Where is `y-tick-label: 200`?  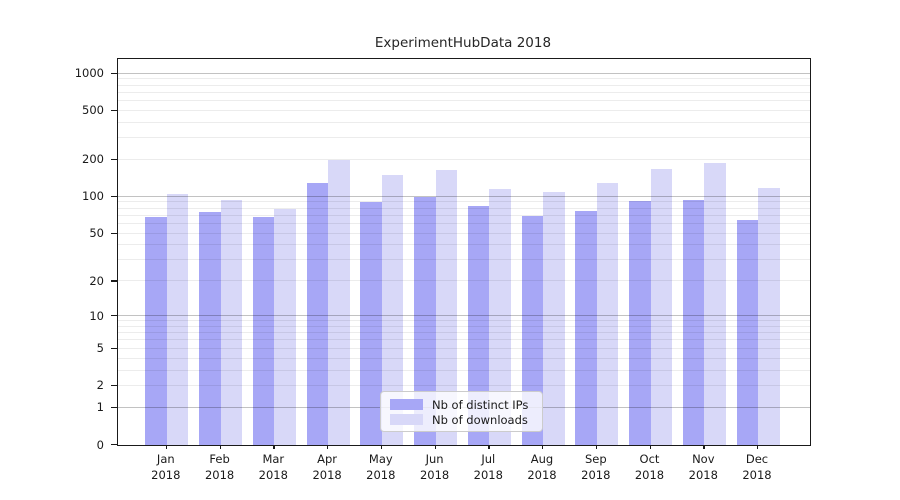 y-tick-label: 200 is located at coordinates (93, 159).